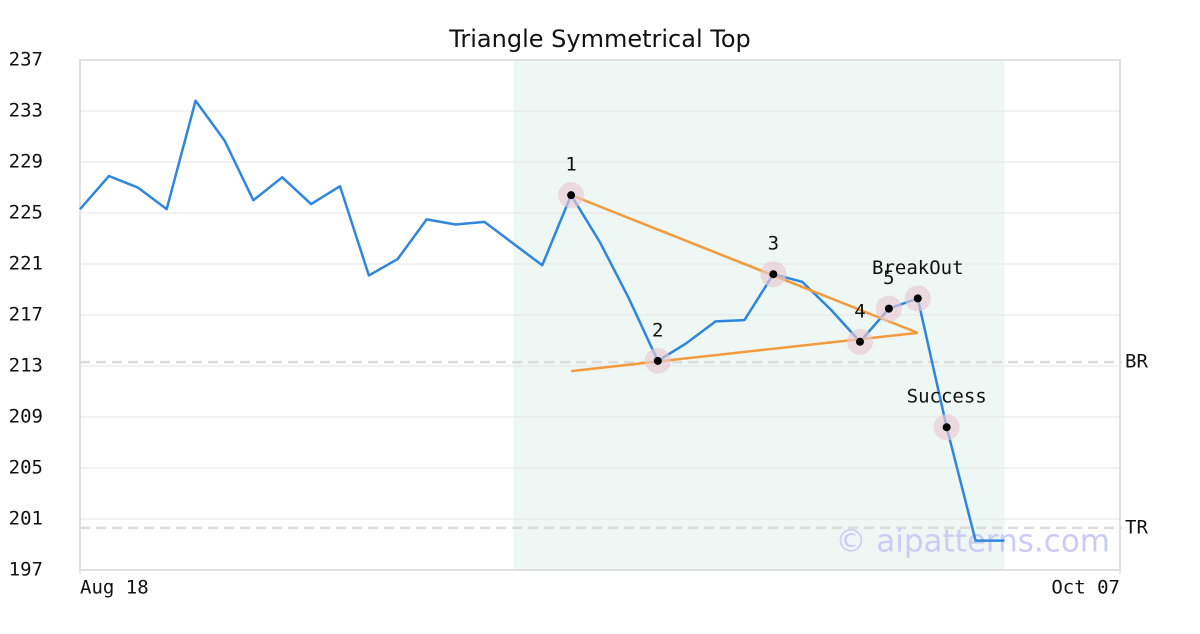 Image resolution: width=1200 pixels, height=634 pixels. I want to click on reference-label: BR, so click(1136, 362).